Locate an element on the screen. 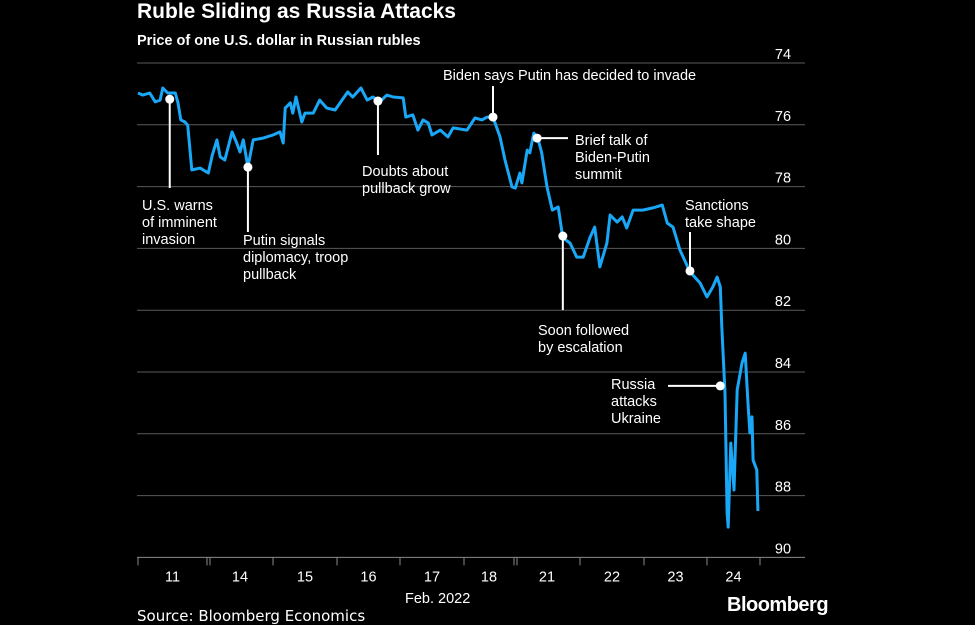 This screenshot has height=625, width=975. annotation-escalation: Soon followed by escalation is located at coordinates (585, 339).